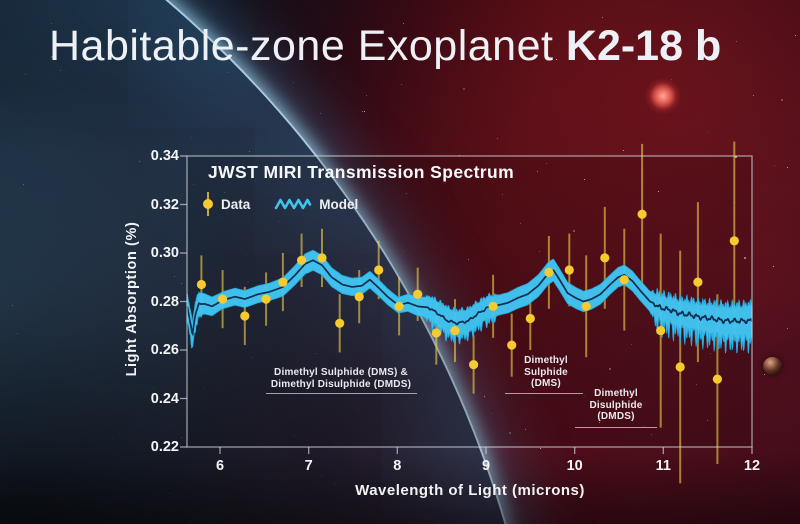  What do you see at coordinates (486, 466) in the screenshot?
I see `x-tick-label: 9` at bounding box center [486, 466].